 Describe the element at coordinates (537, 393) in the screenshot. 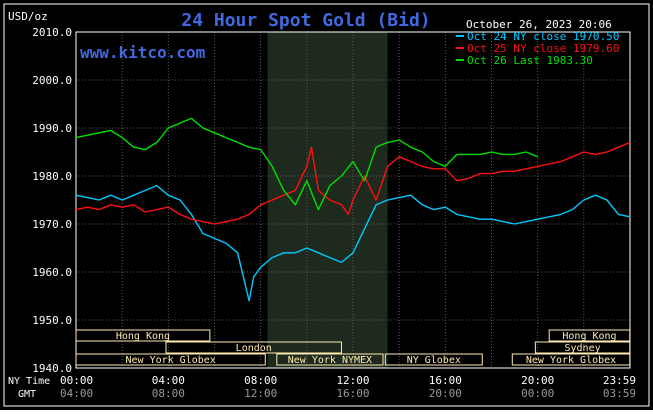

I see `x-tick-label-gmt: 00:00` at that location.